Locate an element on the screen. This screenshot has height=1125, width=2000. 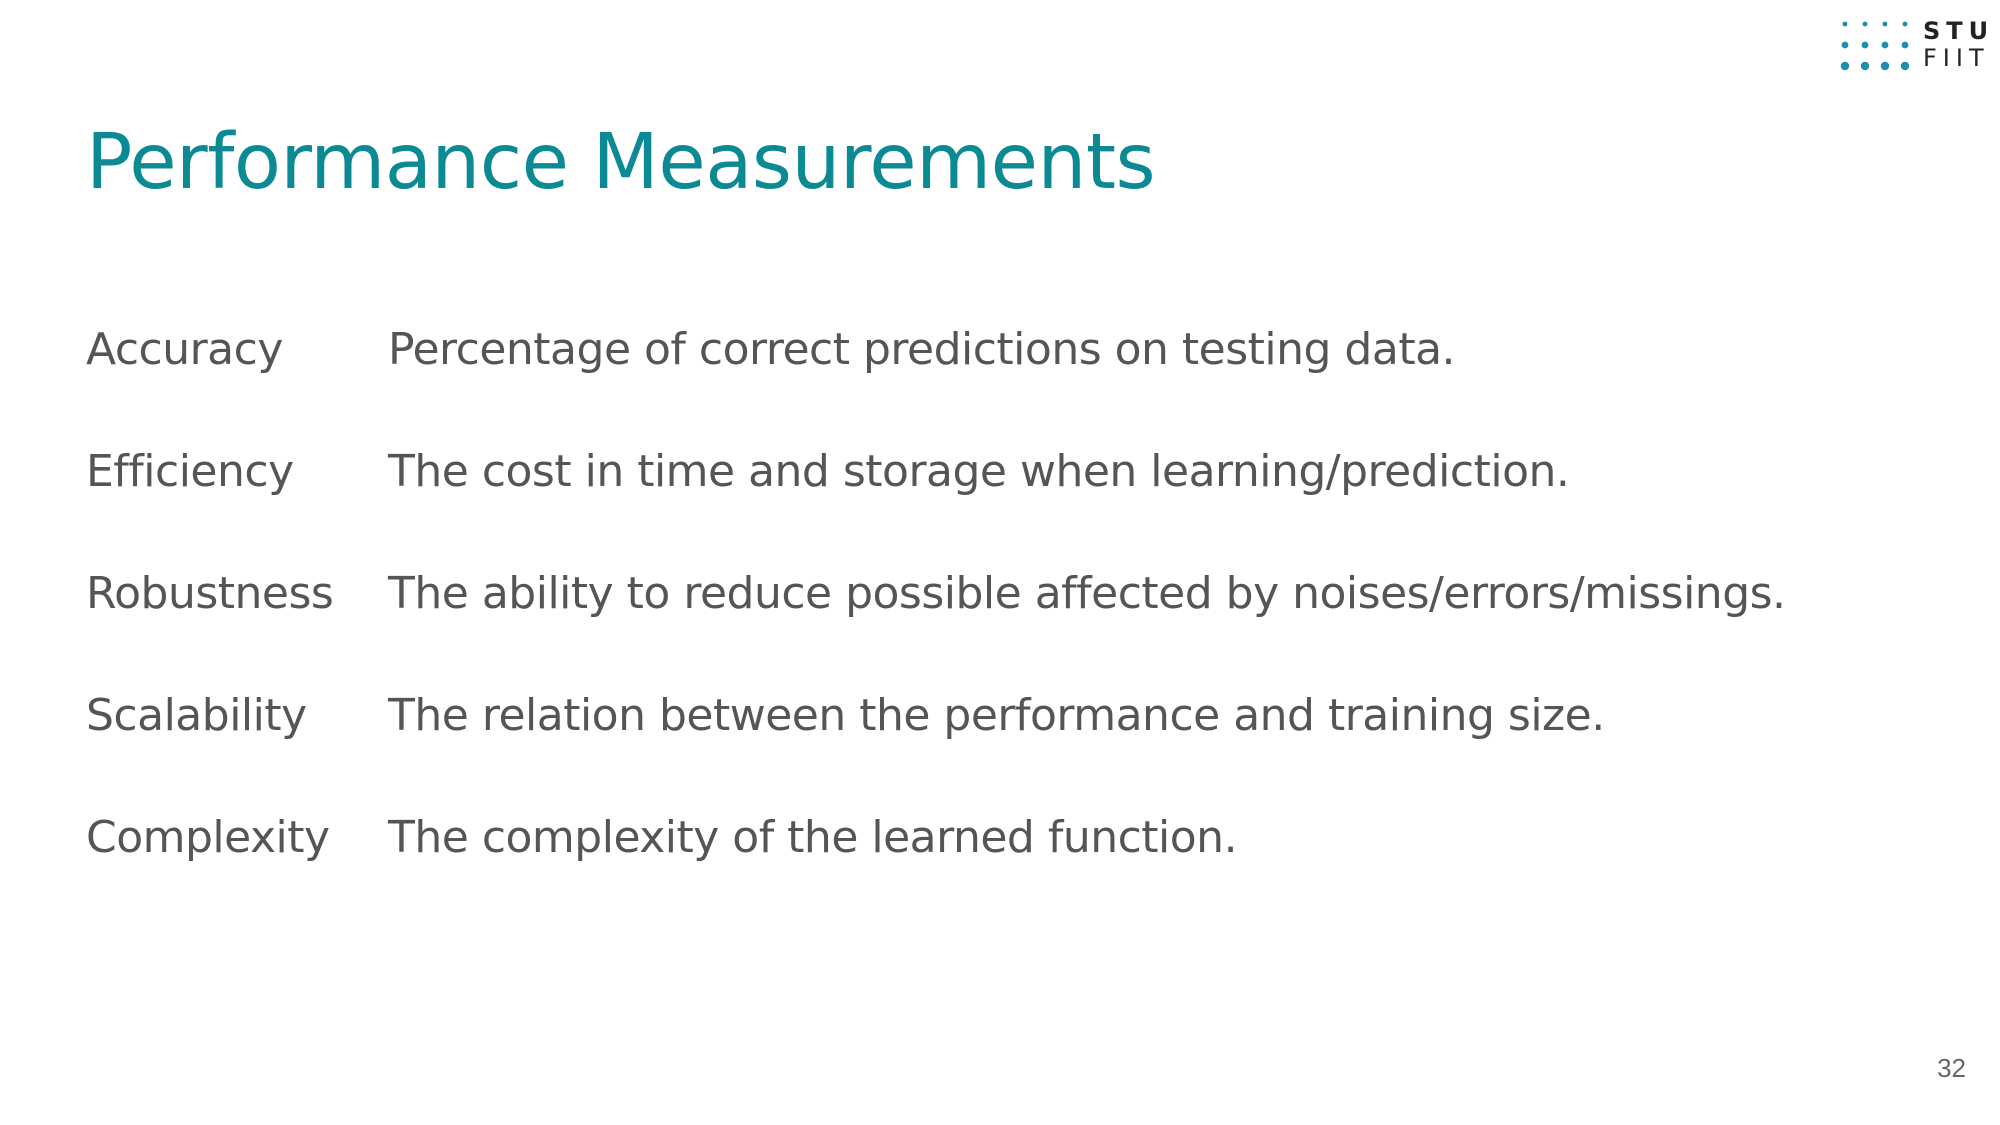
definition-term: Scalability is located at coordinates (196, 715).